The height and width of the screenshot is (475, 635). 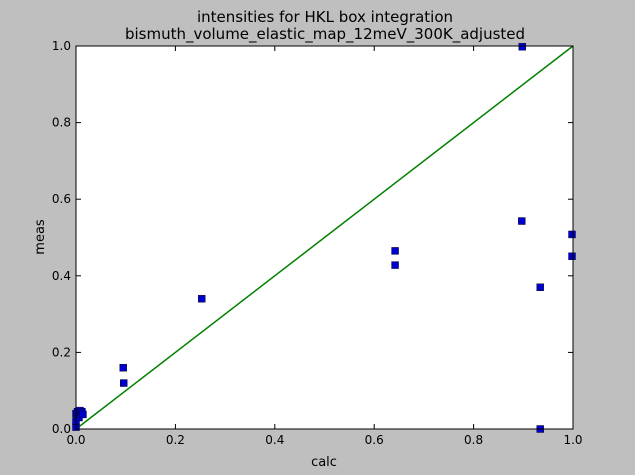 I want to click on chart-title: intensities for HKL box integration, so click(x=325, y=17).